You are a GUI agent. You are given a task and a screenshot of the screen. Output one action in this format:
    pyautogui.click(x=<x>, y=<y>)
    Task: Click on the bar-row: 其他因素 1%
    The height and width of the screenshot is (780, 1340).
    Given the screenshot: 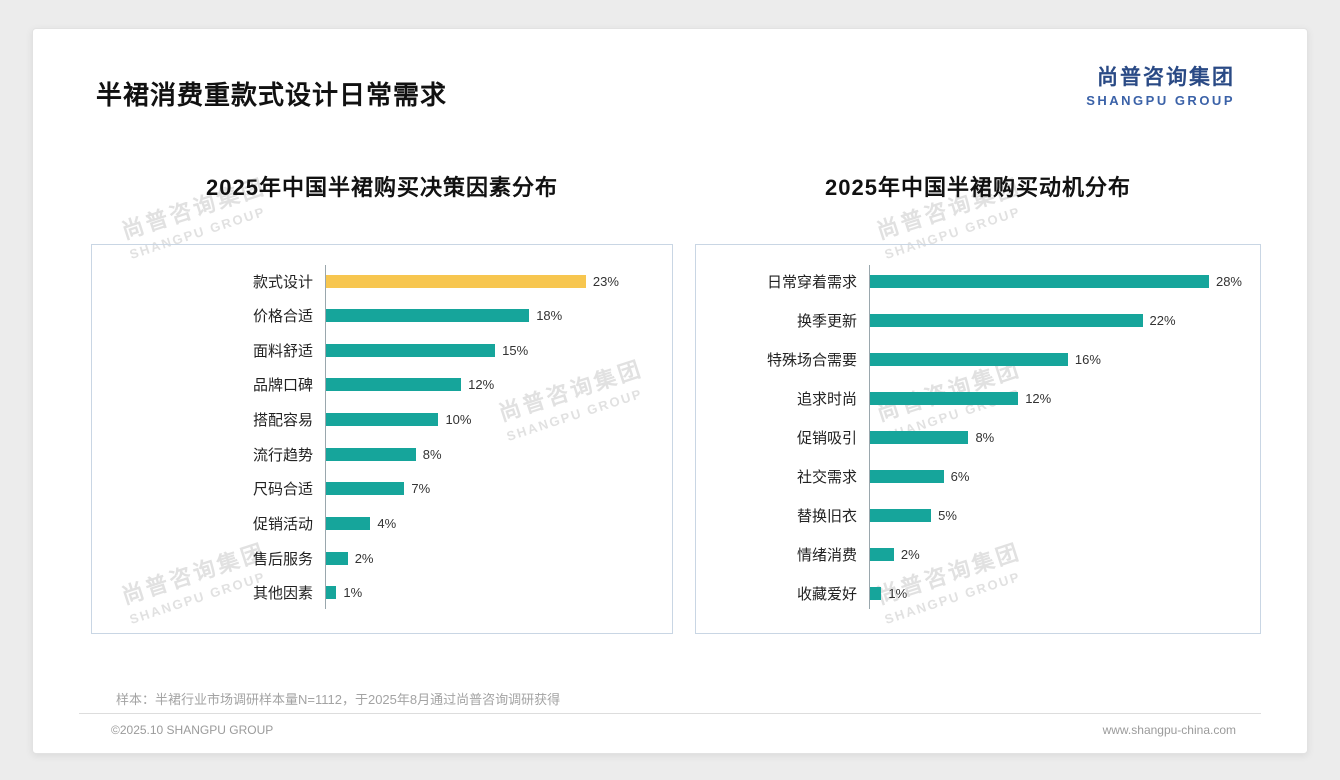 What is the action you would take?
    pyautogui.click(x=382, y=593)
    